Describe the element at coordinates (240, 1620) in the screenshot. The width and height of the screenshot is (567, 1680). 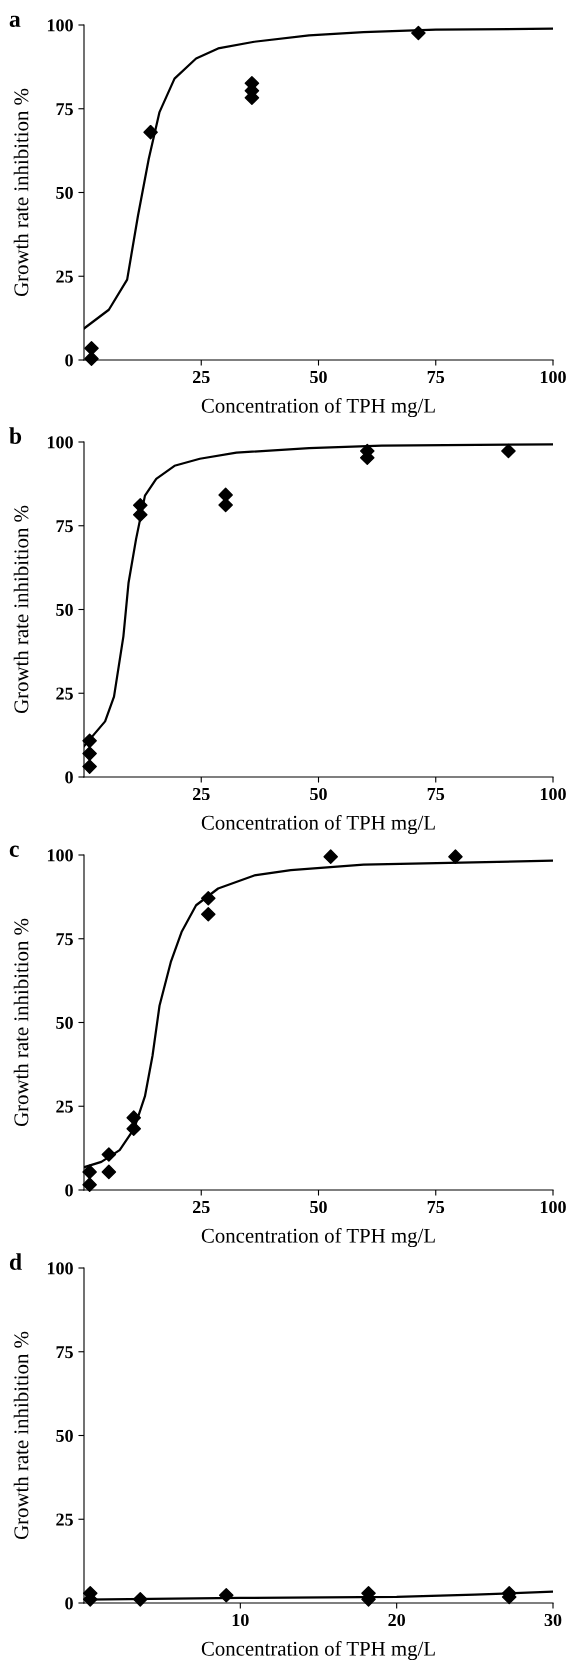
I see `x-tick-label: 10` at that location.